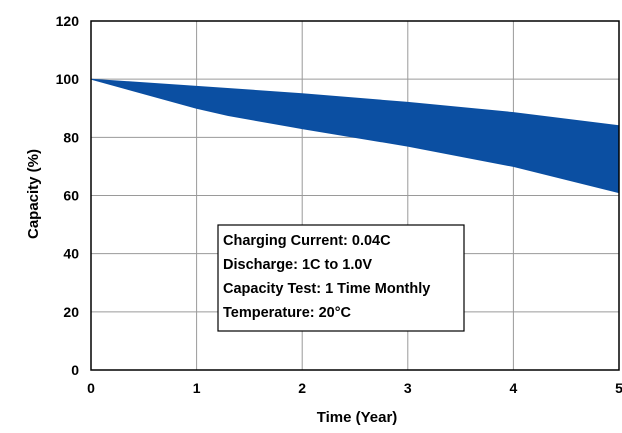 The image size is (622, 433). Describe the element at coordinates (68, 79) in the screenshot. I see `y-tick-label: 100` at that location.